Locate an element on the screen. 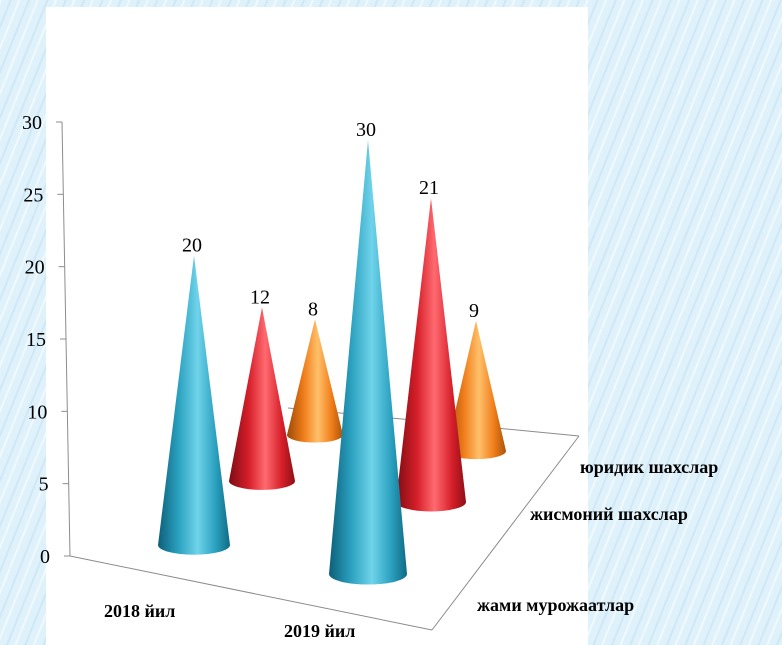 This screenshot has height=645, width=782. data-labels: 20 12 8 30 21 9 is located at coordinates (330, 220).